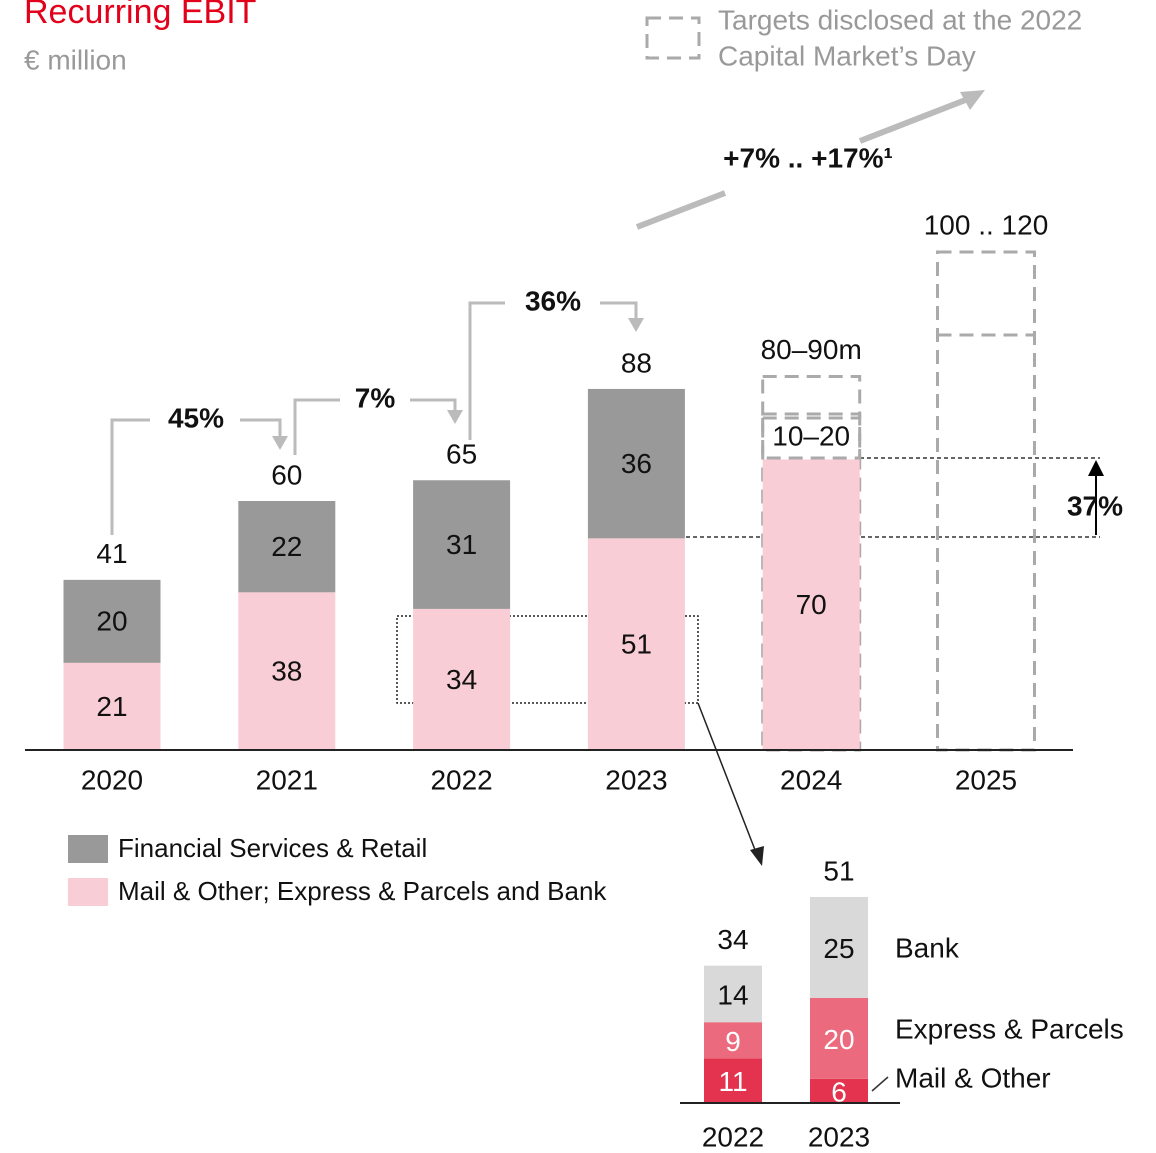  What do you see at coordinates (112, 779) in the screenshot?
I see `x-tick-label: 2020` at bounding box center [112, 779].